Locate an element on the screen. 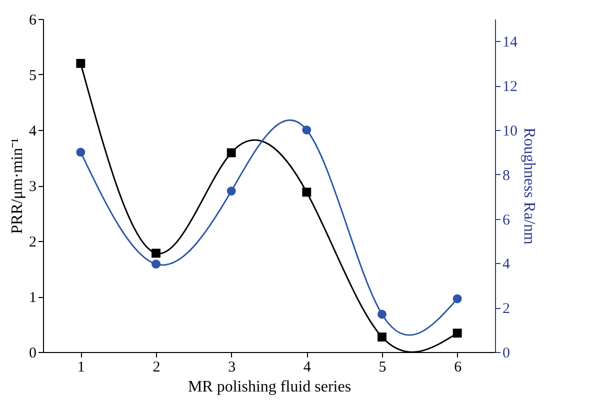  x-axis-title: MR polishing fluid series is located at coordinates (270, 387).